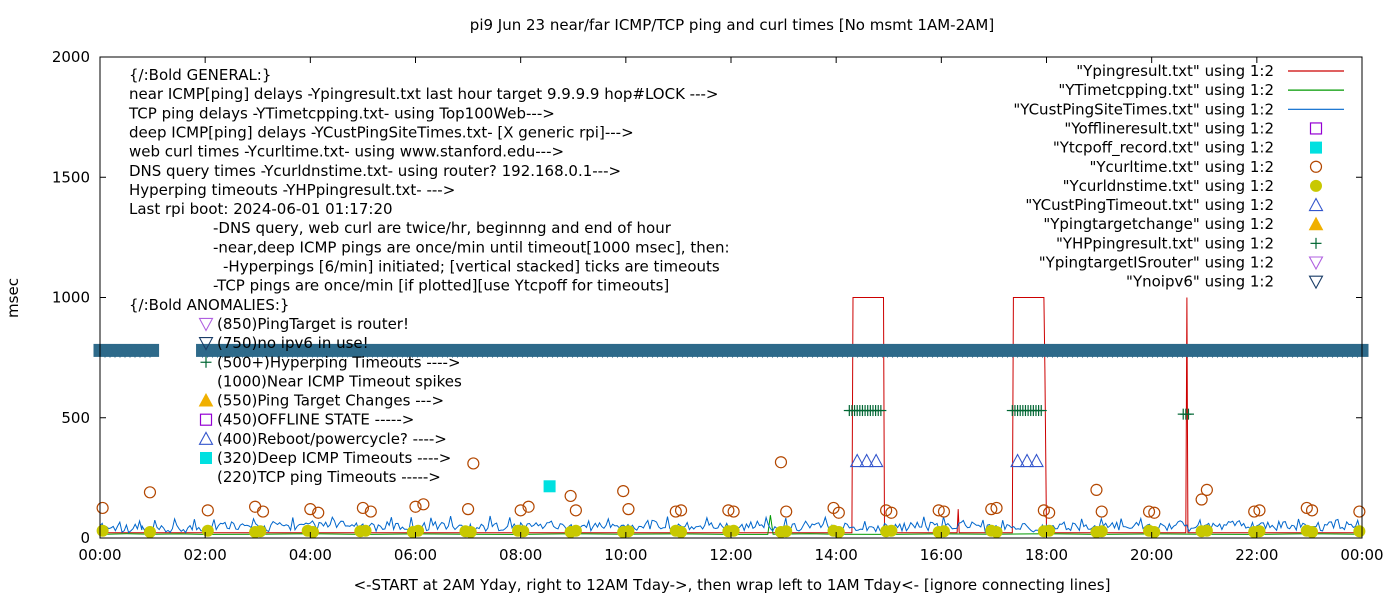 Image resolution: width=1400 pixels, height=600 pixels. I want to click on noipv6-marker, so click(150, 351).